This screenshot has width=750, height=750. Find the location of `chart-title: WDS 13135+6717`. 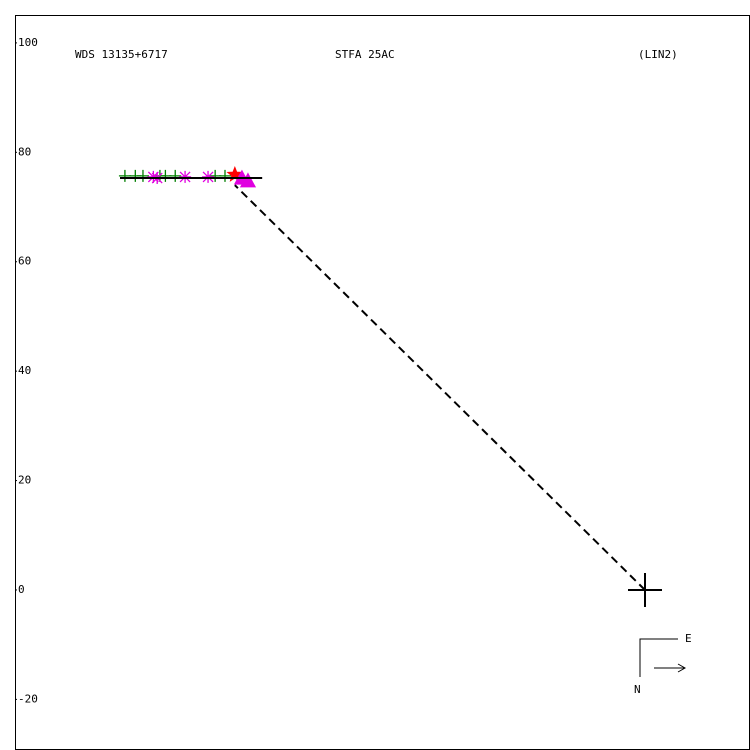

chart-title: WDS 13135+6717 is located at coordinates (121, 54).